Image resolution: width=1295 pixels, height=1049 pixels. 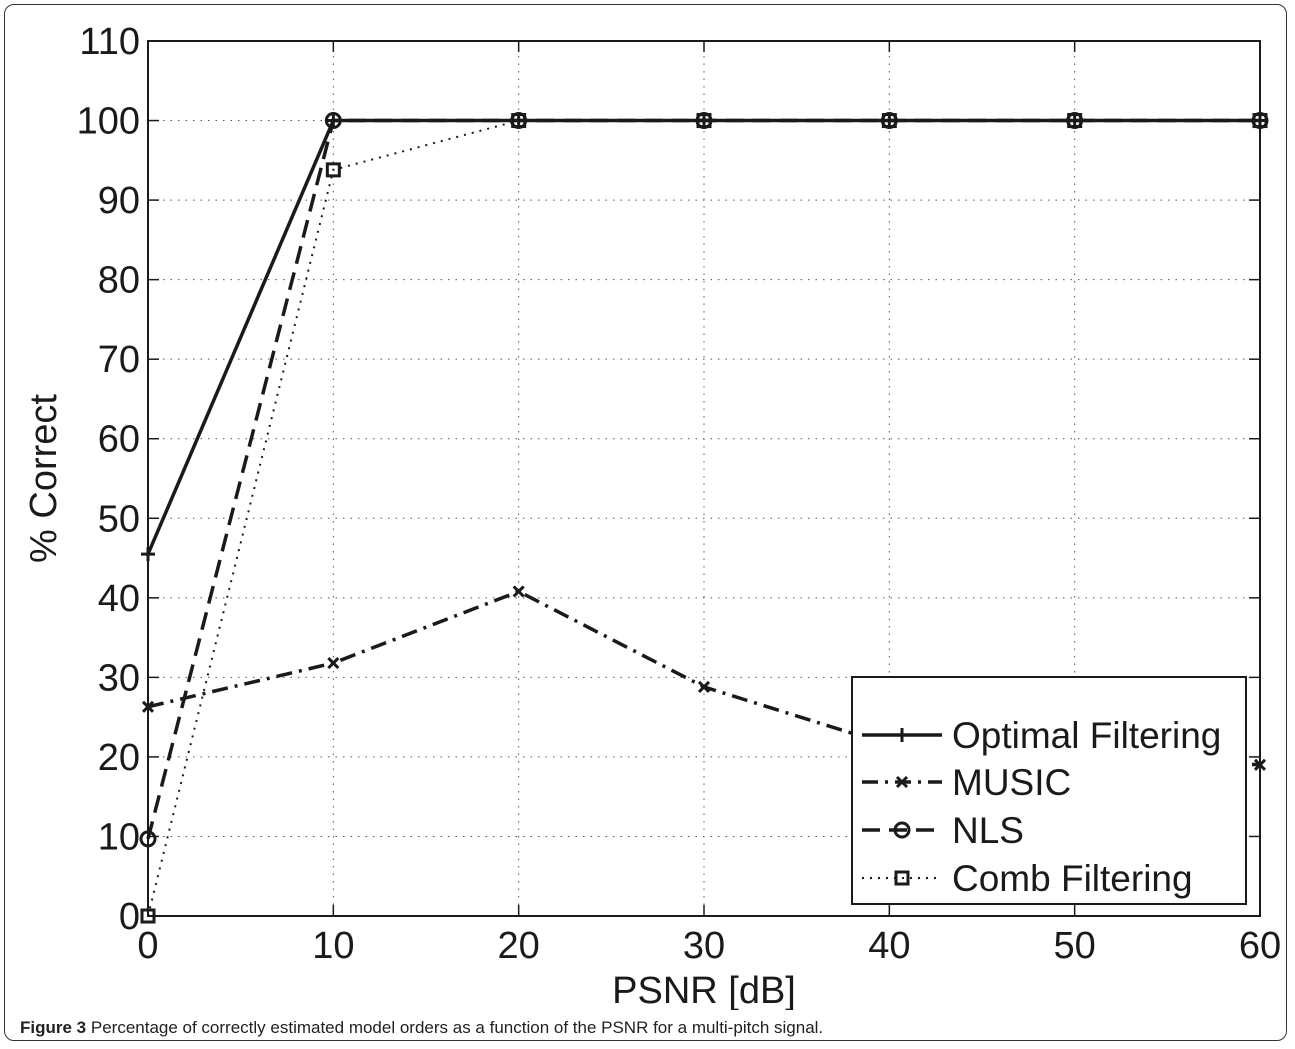 I want to click on caption-label: Figure 3, so click(x=53, y=1027).